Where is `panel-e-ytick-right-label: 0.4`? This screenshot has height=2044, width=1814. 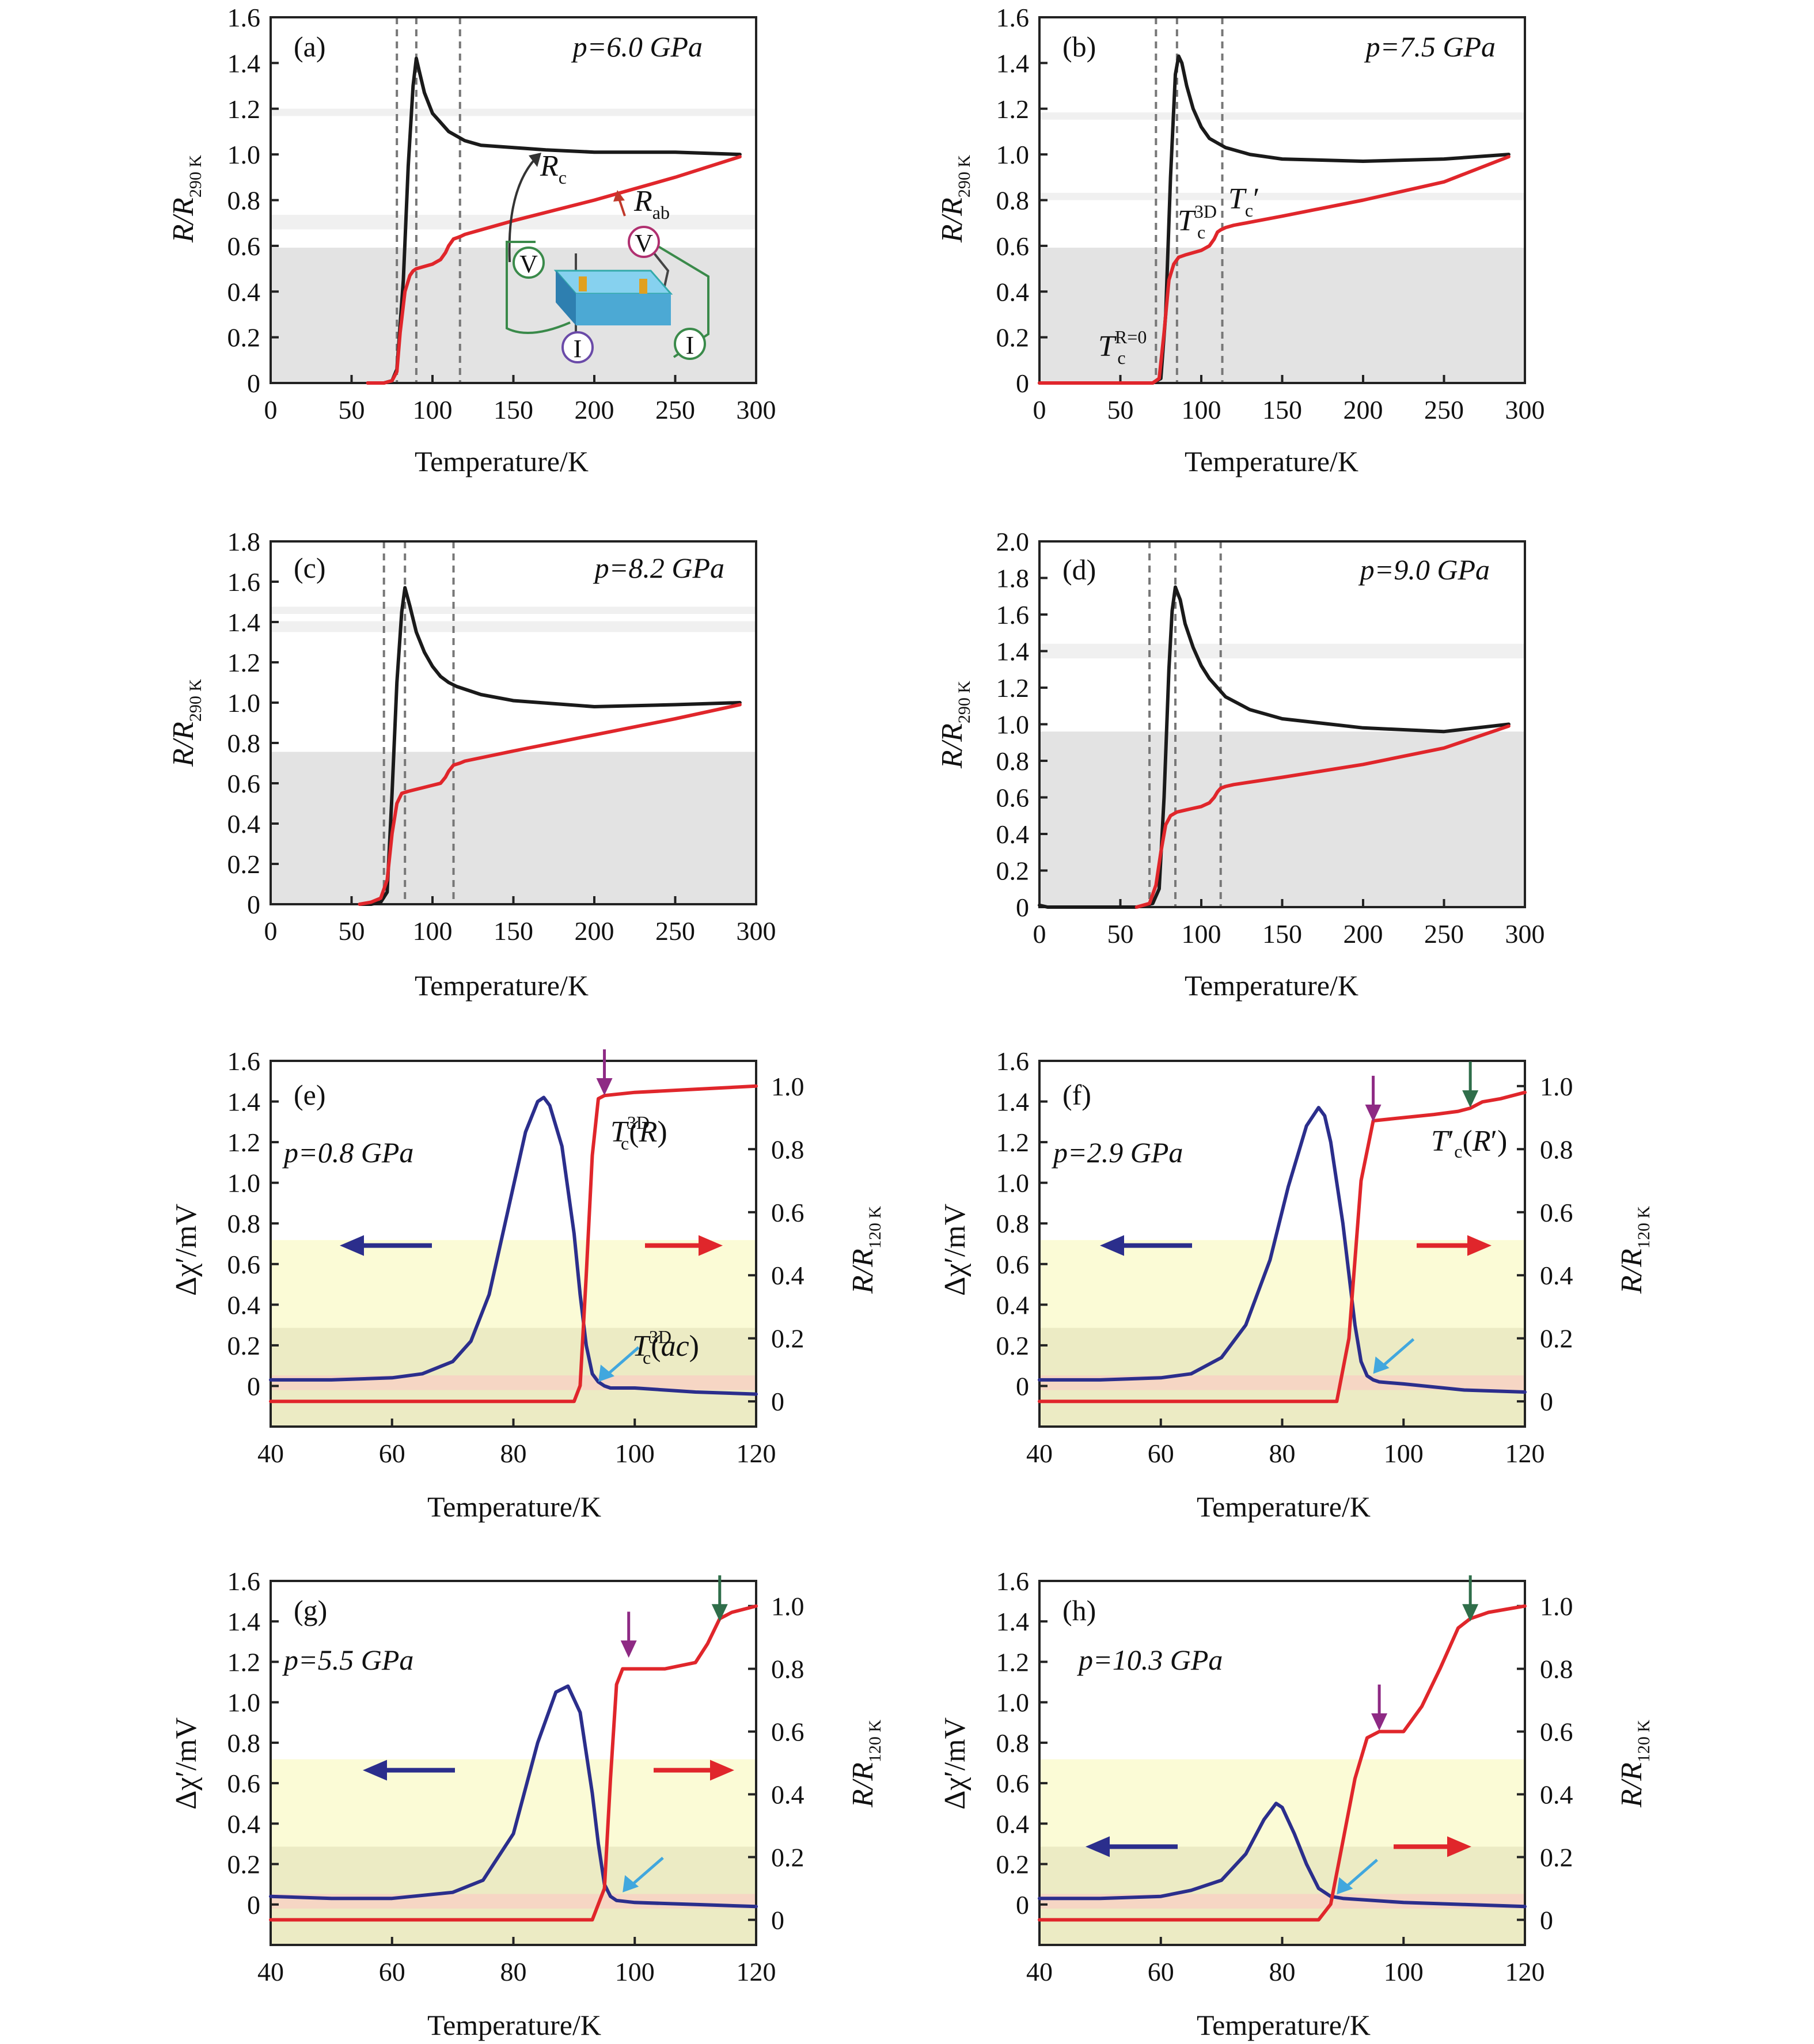
panel-e-ytick-right-label: 0.4 is located at coordinates (787, 1276).